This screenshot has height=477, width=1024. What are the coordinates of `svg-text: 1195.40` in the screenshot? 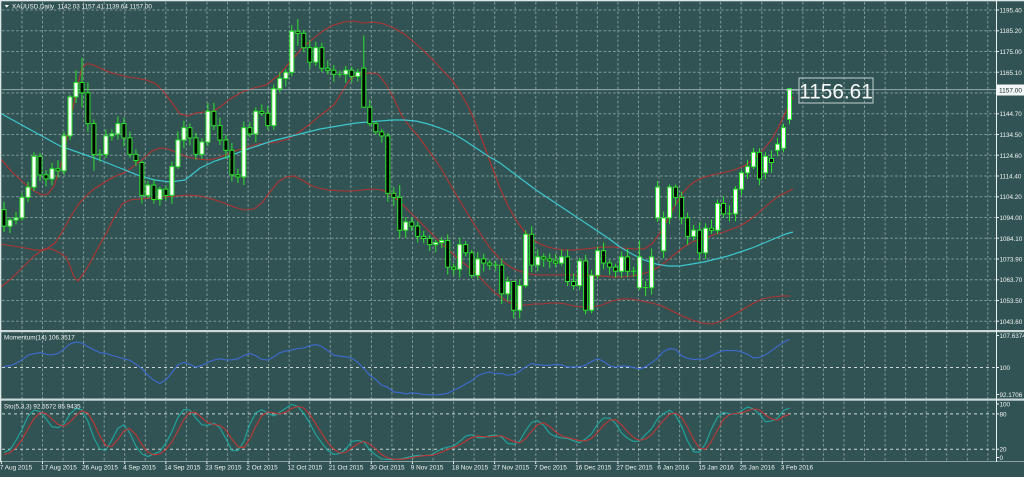 It's located at (1011, 11).